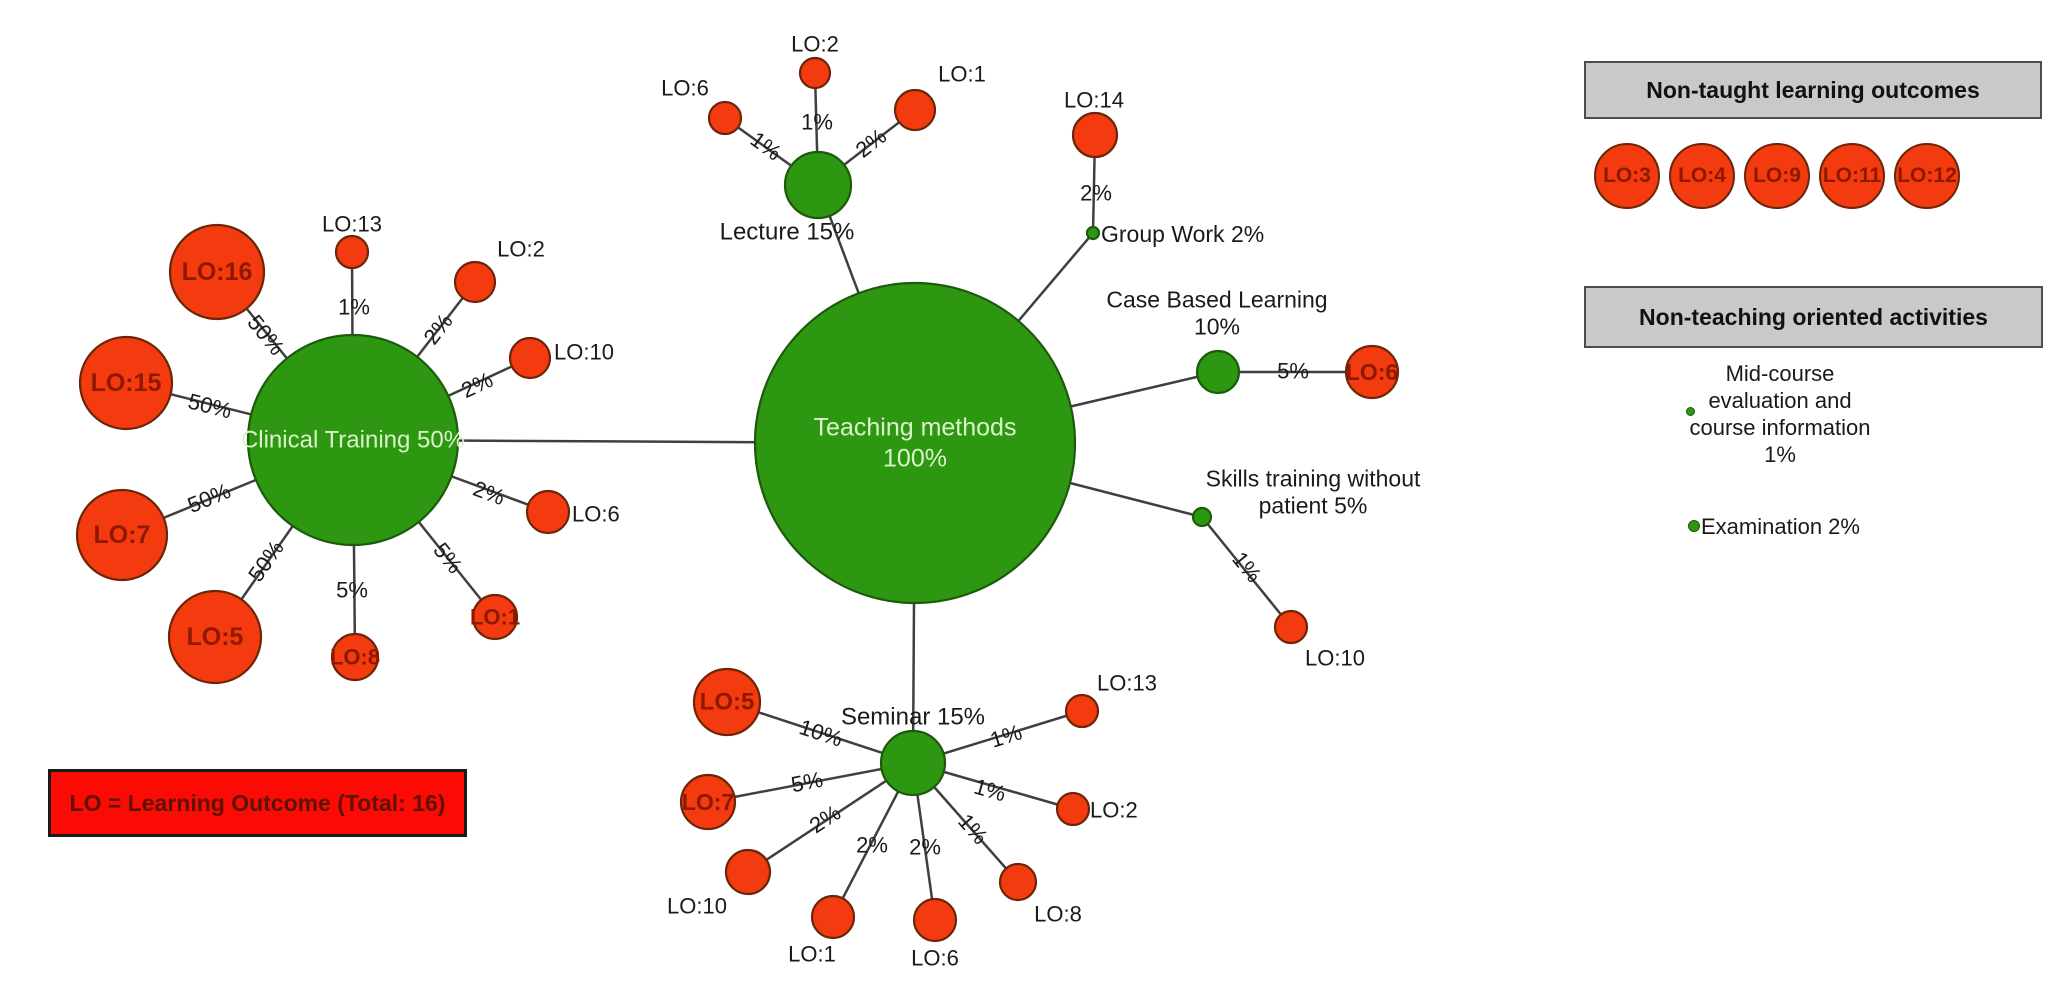  I want to click on node-label-lo2s: LO:2, so click(1114, 810).